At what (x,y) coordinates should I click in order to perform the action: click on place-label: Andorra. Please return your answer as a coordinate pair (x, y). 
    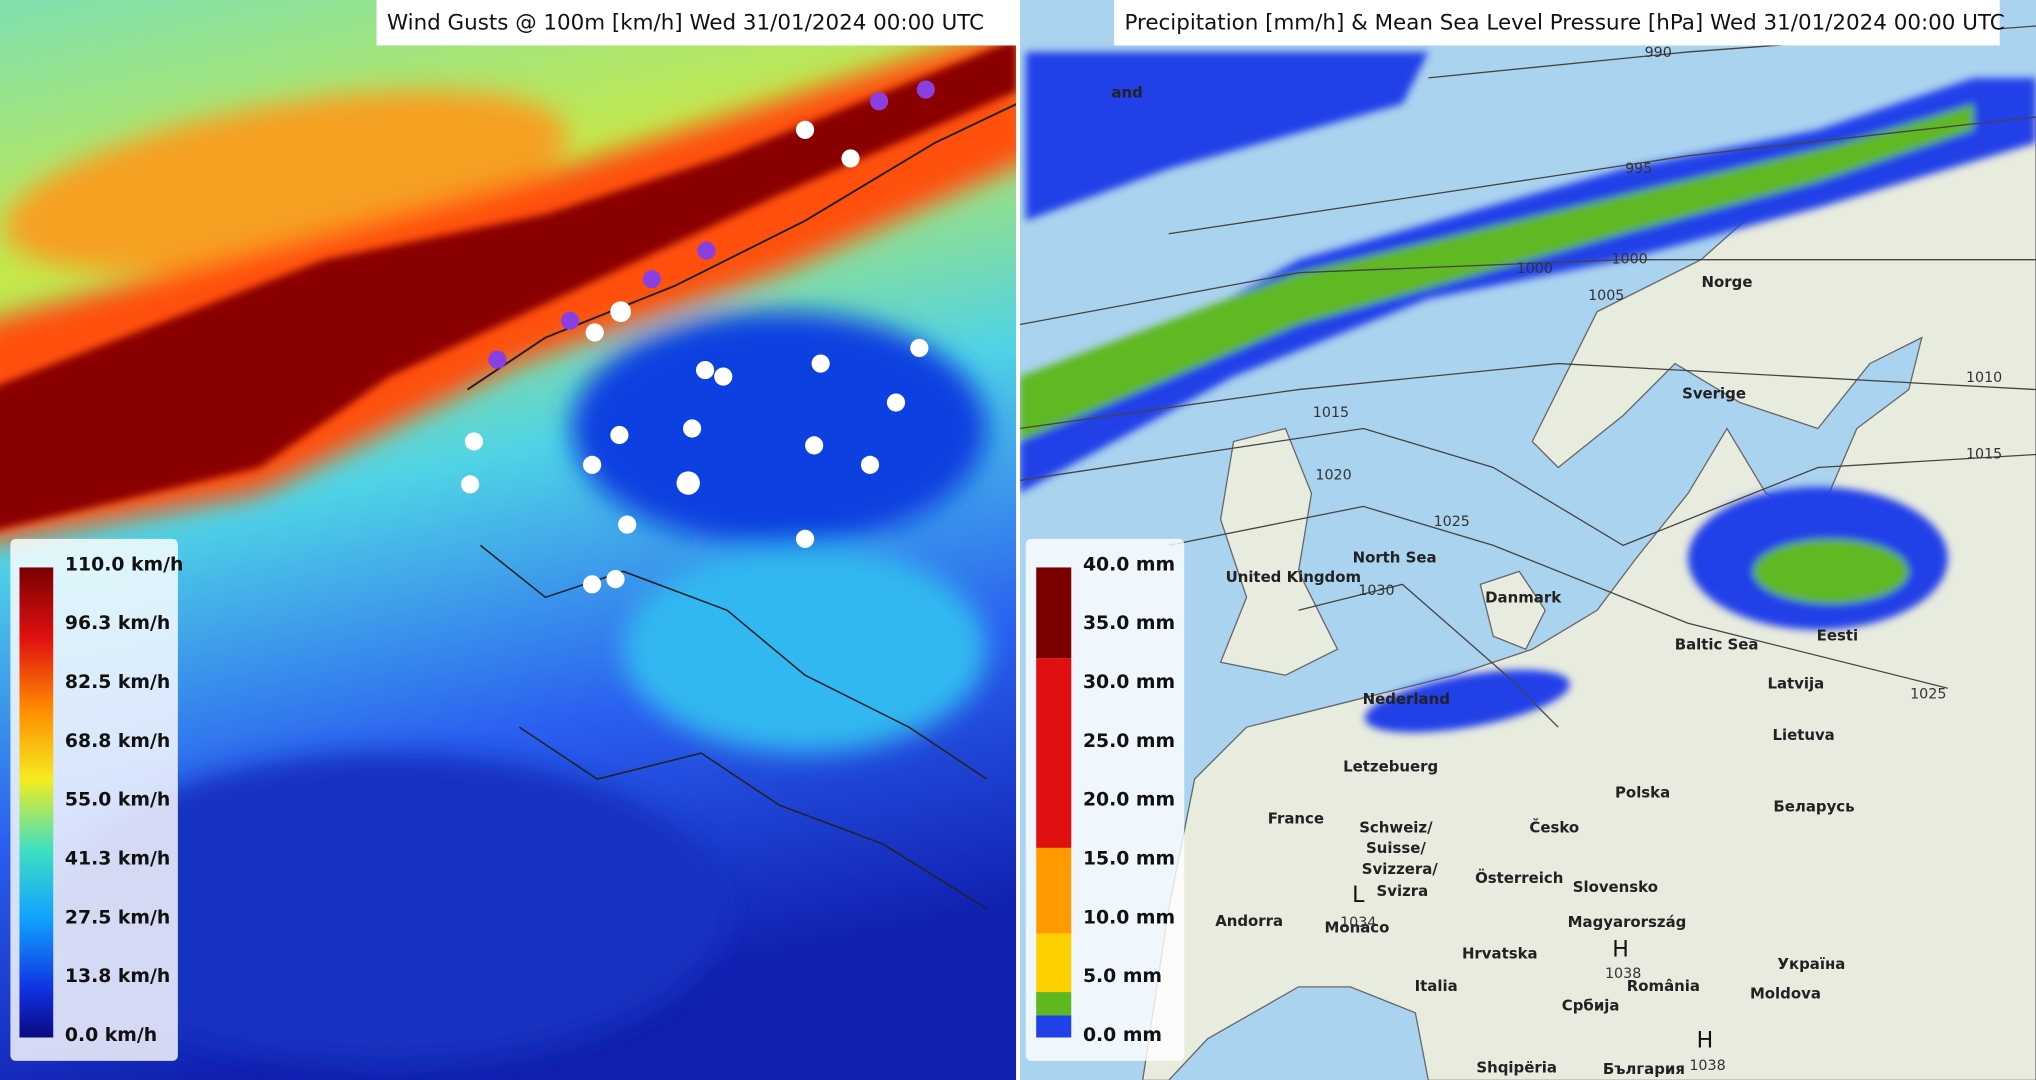
    Looking at the image, I should click on (1249, 921).